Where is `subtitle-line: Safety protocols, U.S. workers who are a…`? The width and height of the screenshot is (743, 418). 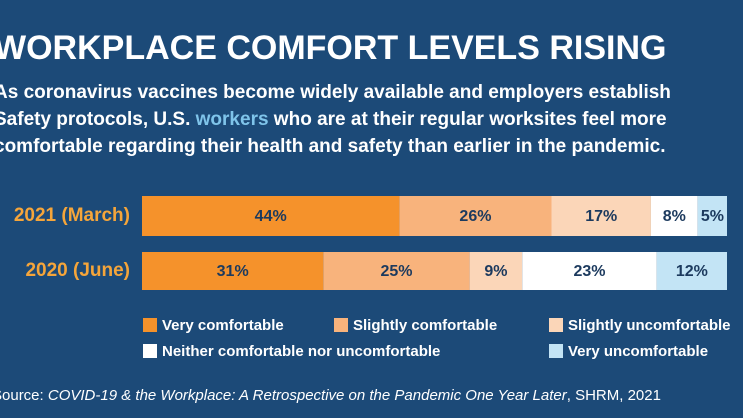
subtitle-line: Safety protocols, U.S. workers who are a… is located at coordinates (333, 119).